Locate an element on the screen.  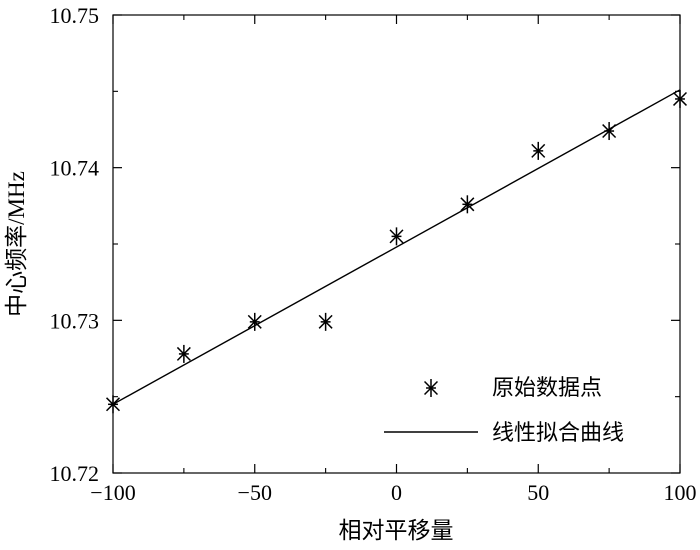
legend-label-raw-data: 原始数据点 is located at coordinates (547, 387).